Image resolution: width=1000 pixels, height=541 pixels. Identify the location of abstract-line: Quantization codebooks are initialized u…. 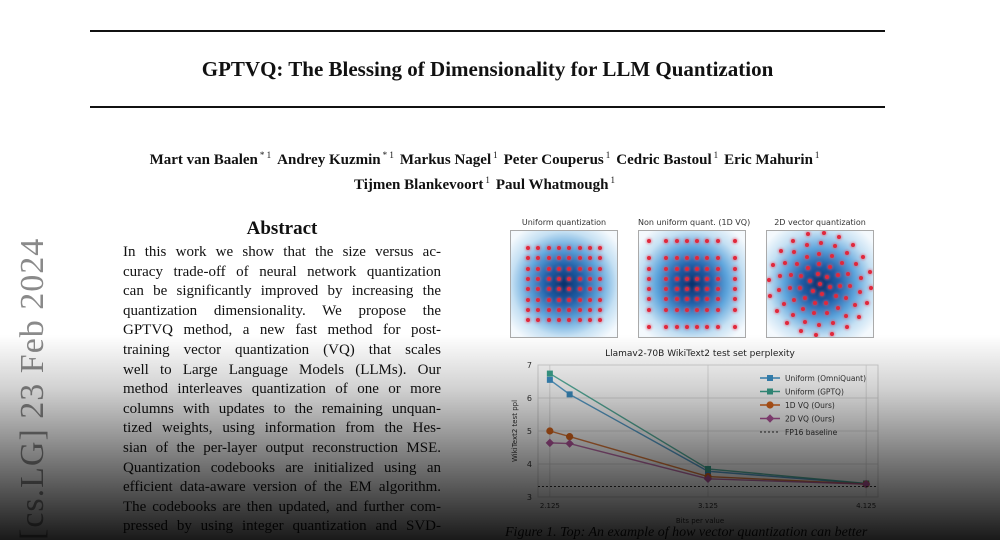
(282, 467).